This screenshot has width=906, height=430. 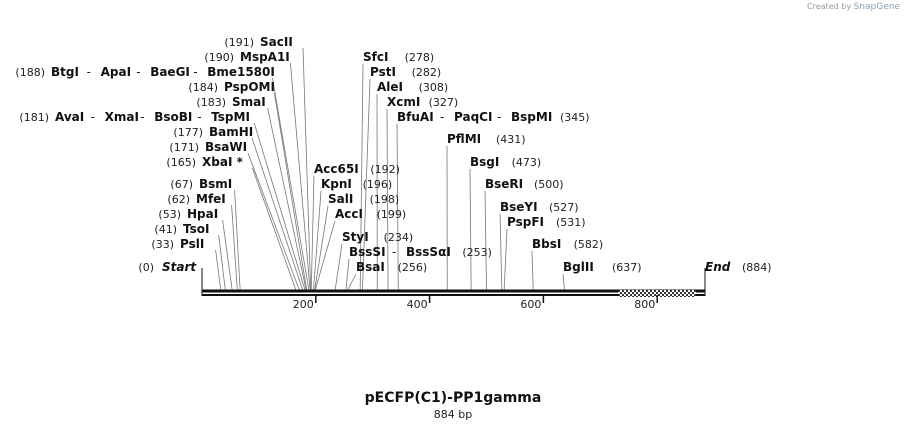 What do you see at coordinates (173, 117) in the screenshot?
I see `enzyme-bsobi: BsoBI` at bounding box center [173, 117].